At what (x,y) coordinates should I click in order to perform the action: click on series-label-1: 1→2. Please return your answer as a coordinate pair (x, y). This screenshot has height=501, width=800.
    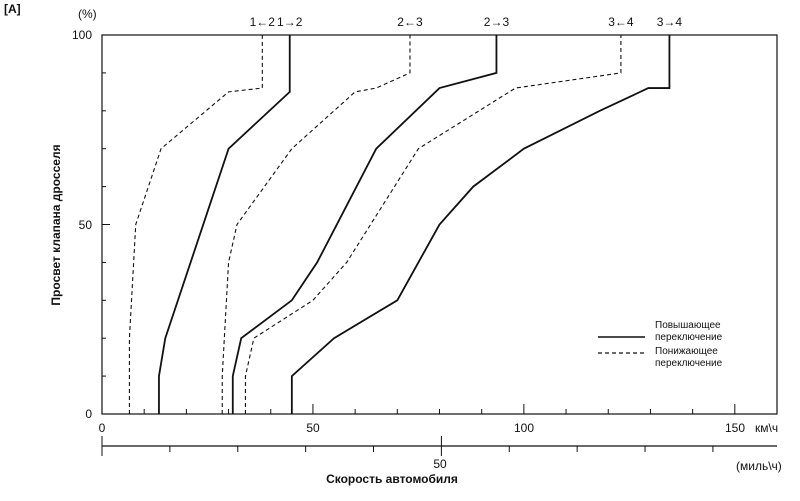
    Looking at the image, I should click on (290, 22).